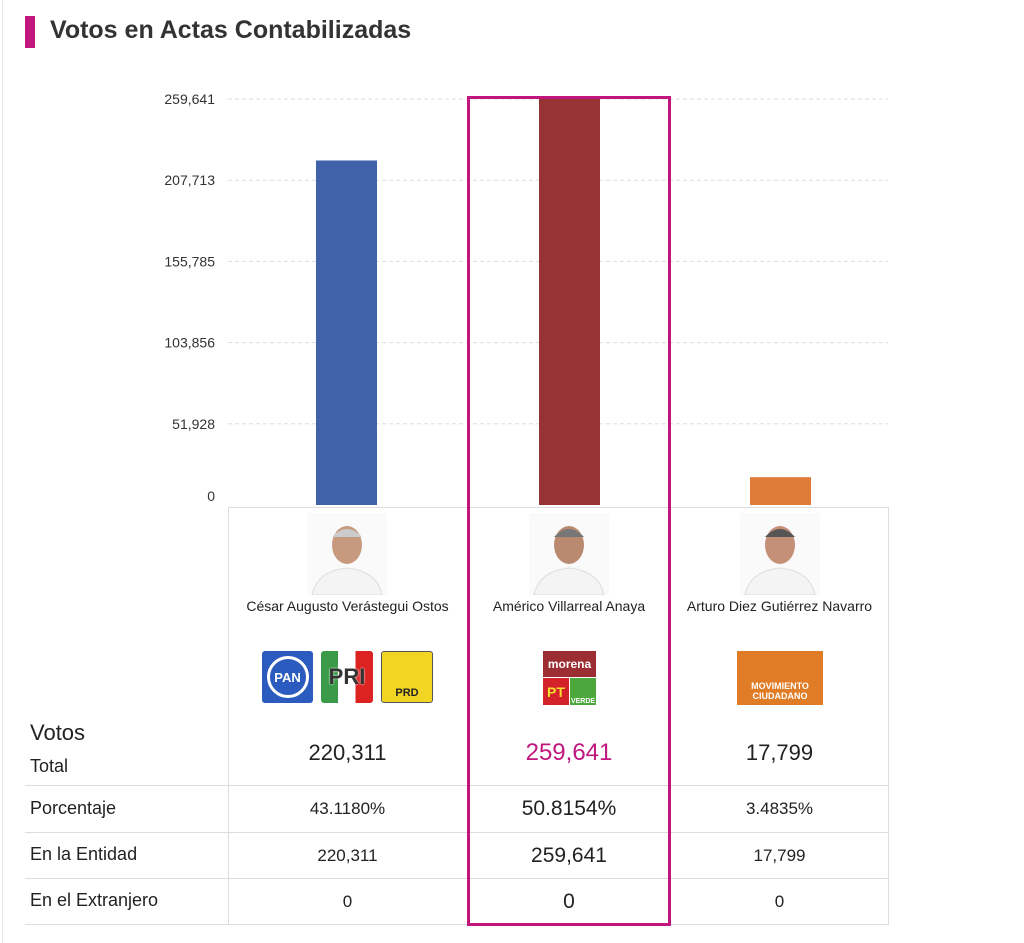  I want to click on pt-logo: PT, so click(556, 691).